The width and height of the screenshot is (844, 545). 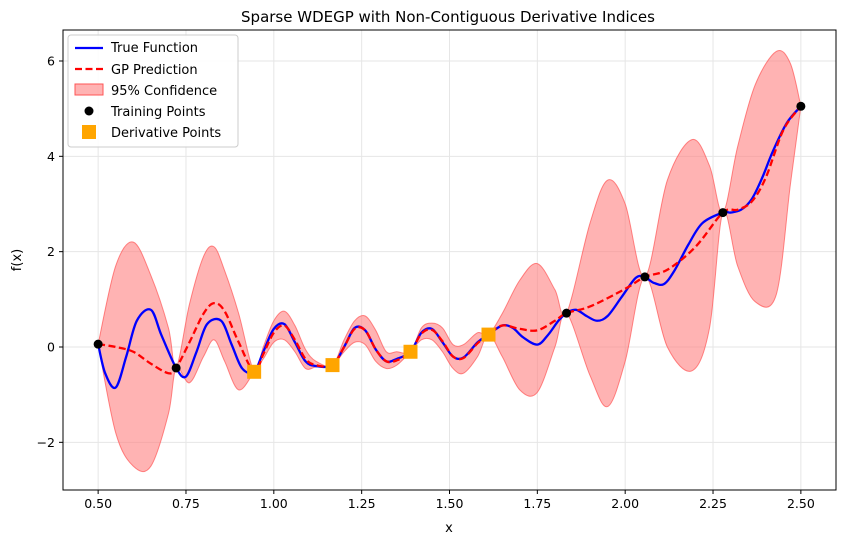 What do you see at coordinates (801, 503) in the screenshot?
I see `x-tick-label: 2.50` at bounding box center [801, 503].